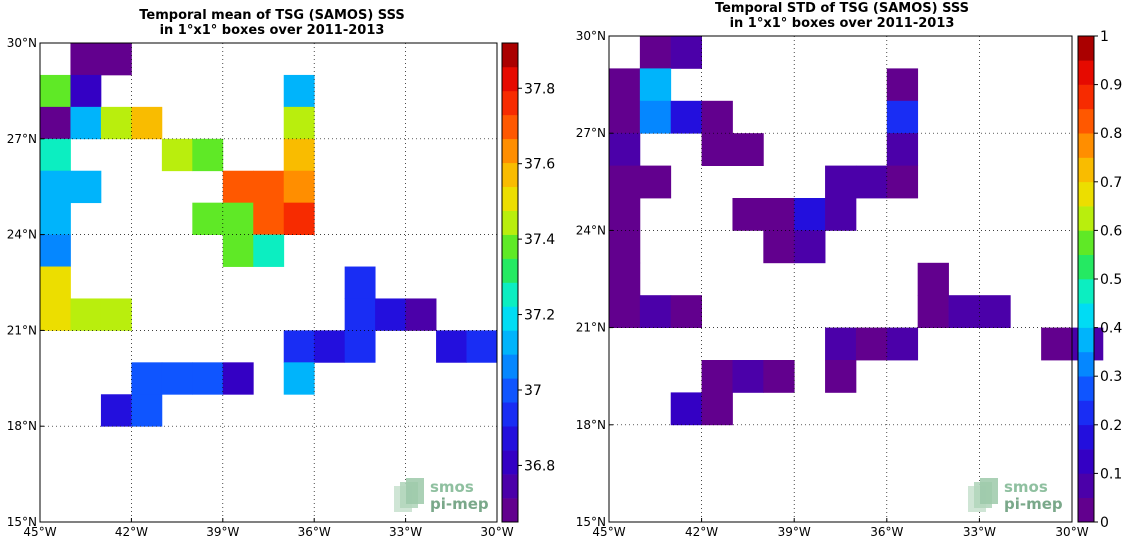  Describe the element at coordinates (1111, 426) in the screenshot. I see `colorbar-tick-label: 0.2` at that location.